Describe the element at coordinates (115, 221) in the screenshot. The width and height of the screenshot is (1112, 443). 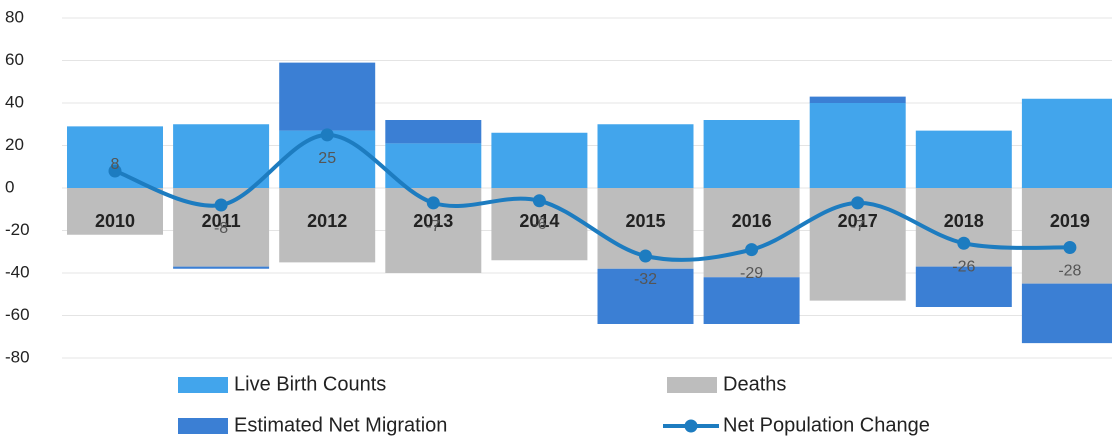
I see `x-tick-label: 2010` at that location.